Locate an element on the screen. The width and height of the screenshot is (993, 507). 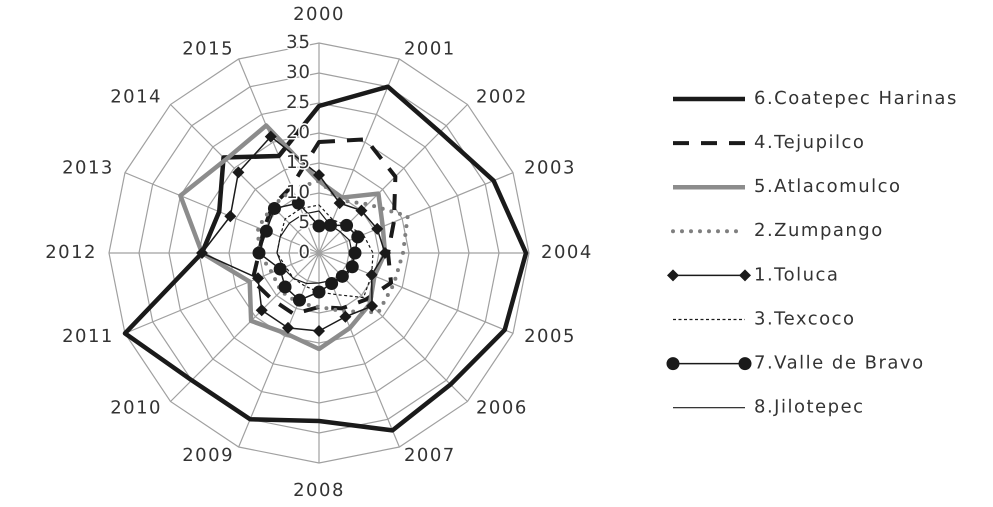
spoke-label: 2003 is located at coordinates (550, 168).